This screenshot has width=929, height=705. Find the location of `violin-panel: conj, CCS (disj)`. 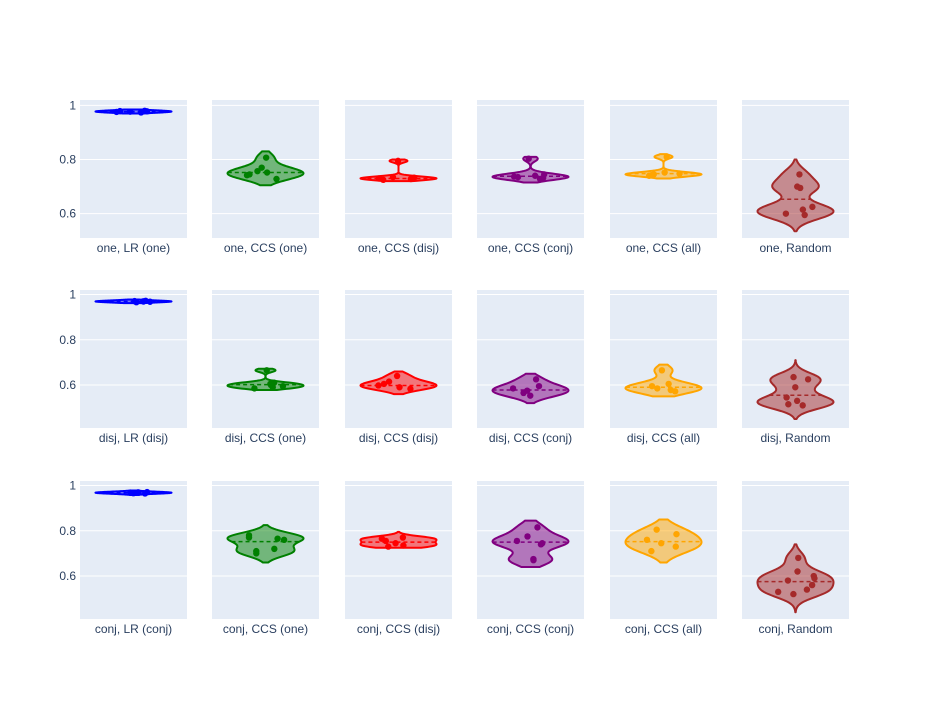

violin-panel: conj, CCS (disj) is located at coordinates (398, 558).